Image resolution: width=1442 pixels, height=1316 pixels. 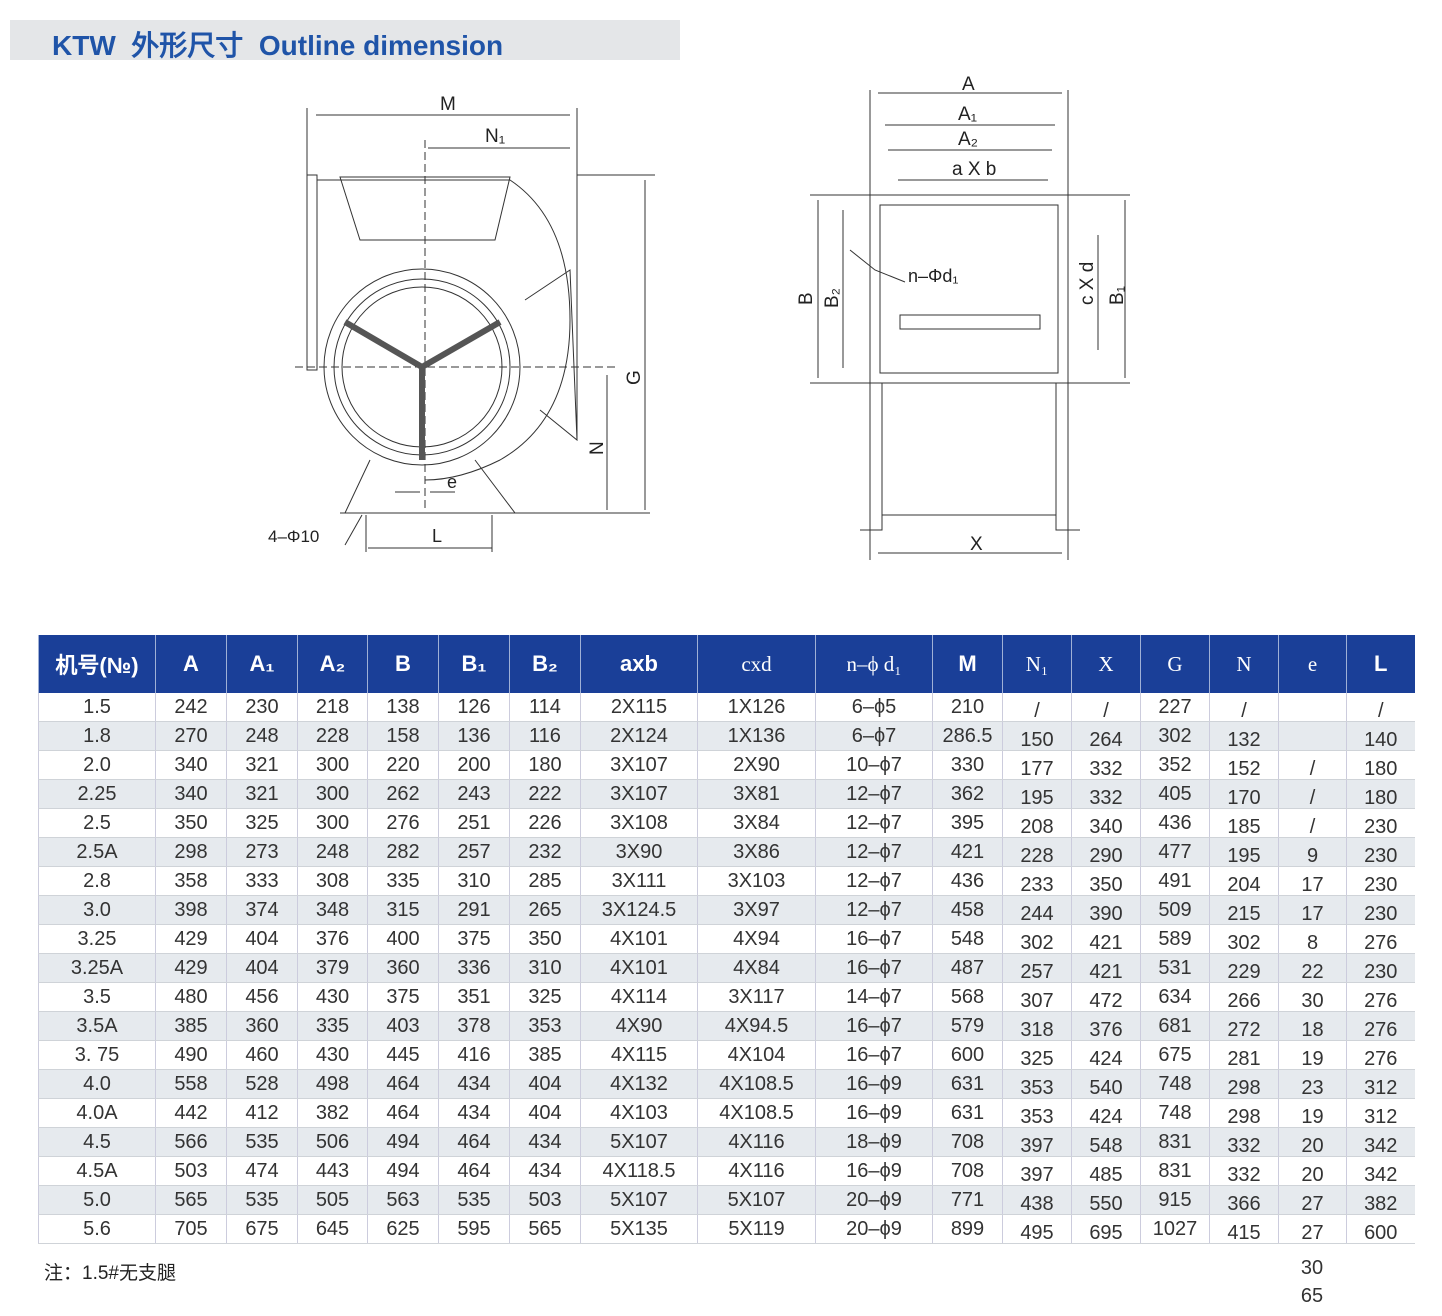 I want to click on table-cell: 600, so click(x=1380, y=1229).